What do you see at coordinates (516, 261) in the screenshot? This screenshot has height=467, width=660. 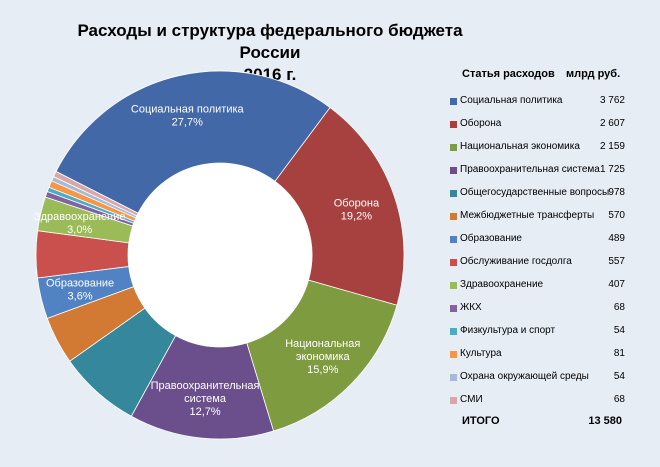 I see `legend-item-label: Обслуживание госдолга` at bounding box center [516, 261].